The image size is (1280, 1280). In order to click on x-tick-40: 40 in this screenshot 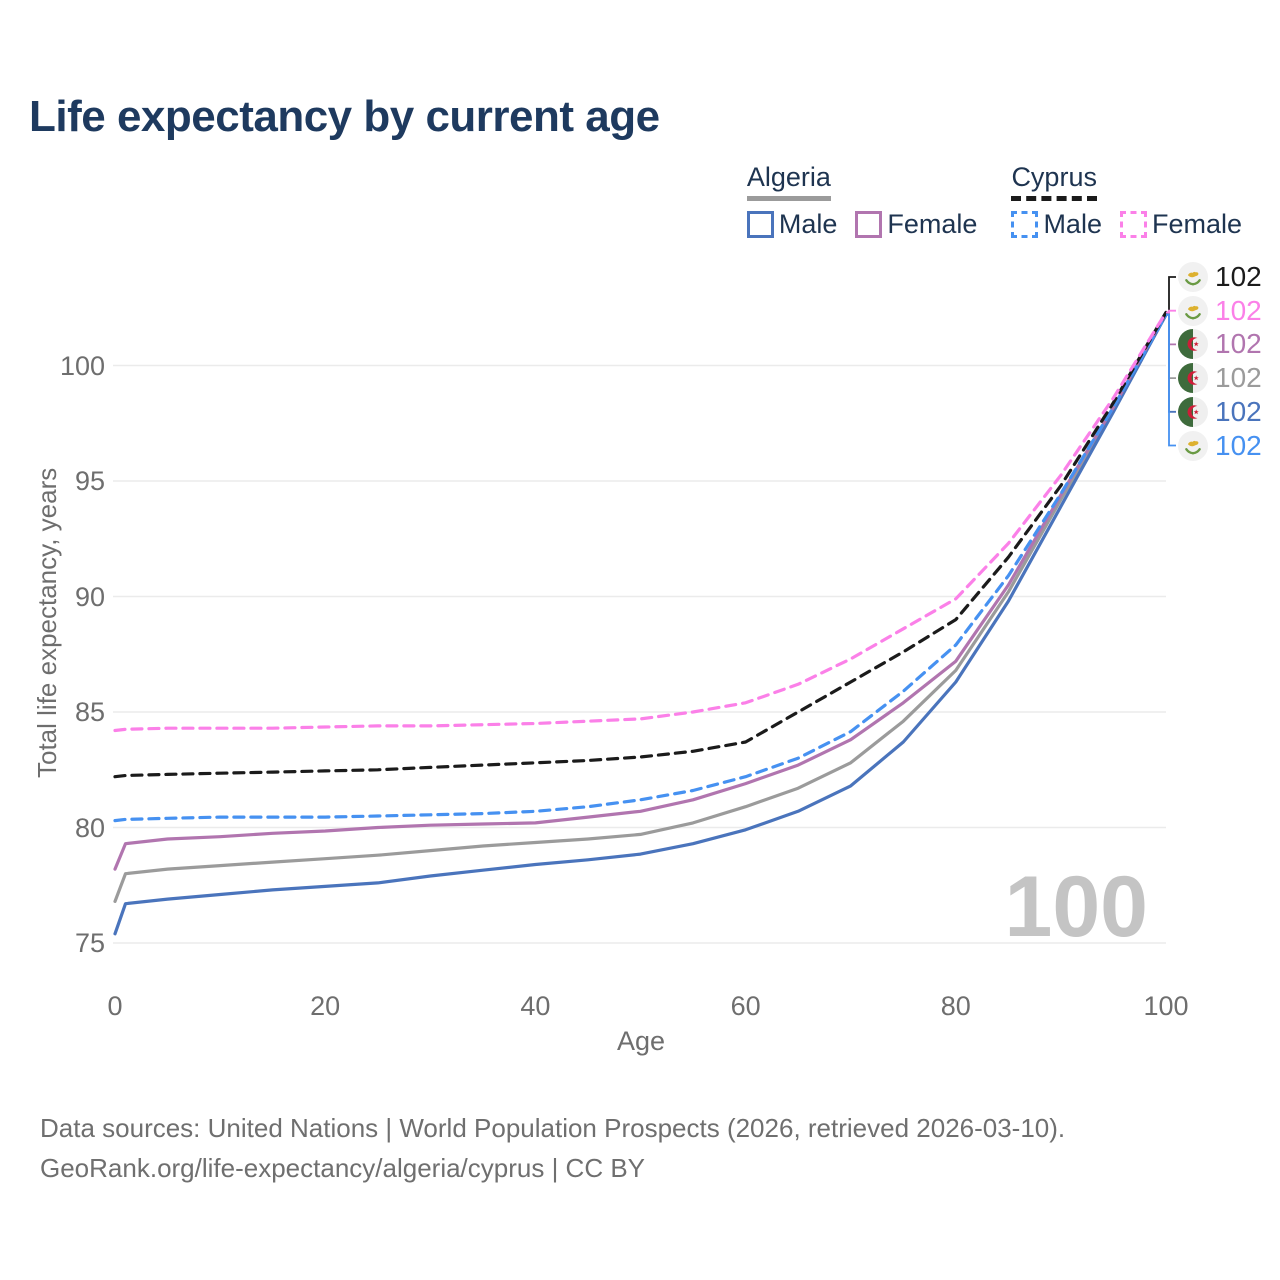, I will do `click(535, 1006)`.